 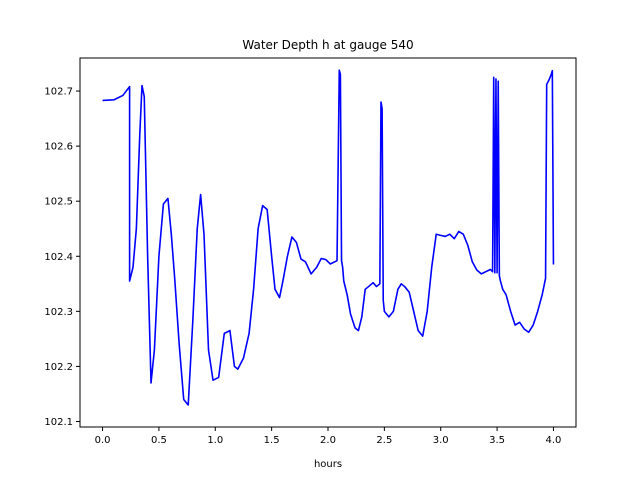 What do you see at coordinates (215, 440) in the screenshot?
I see `x-tick-label: 1.0` at bounding box center [215, 440].